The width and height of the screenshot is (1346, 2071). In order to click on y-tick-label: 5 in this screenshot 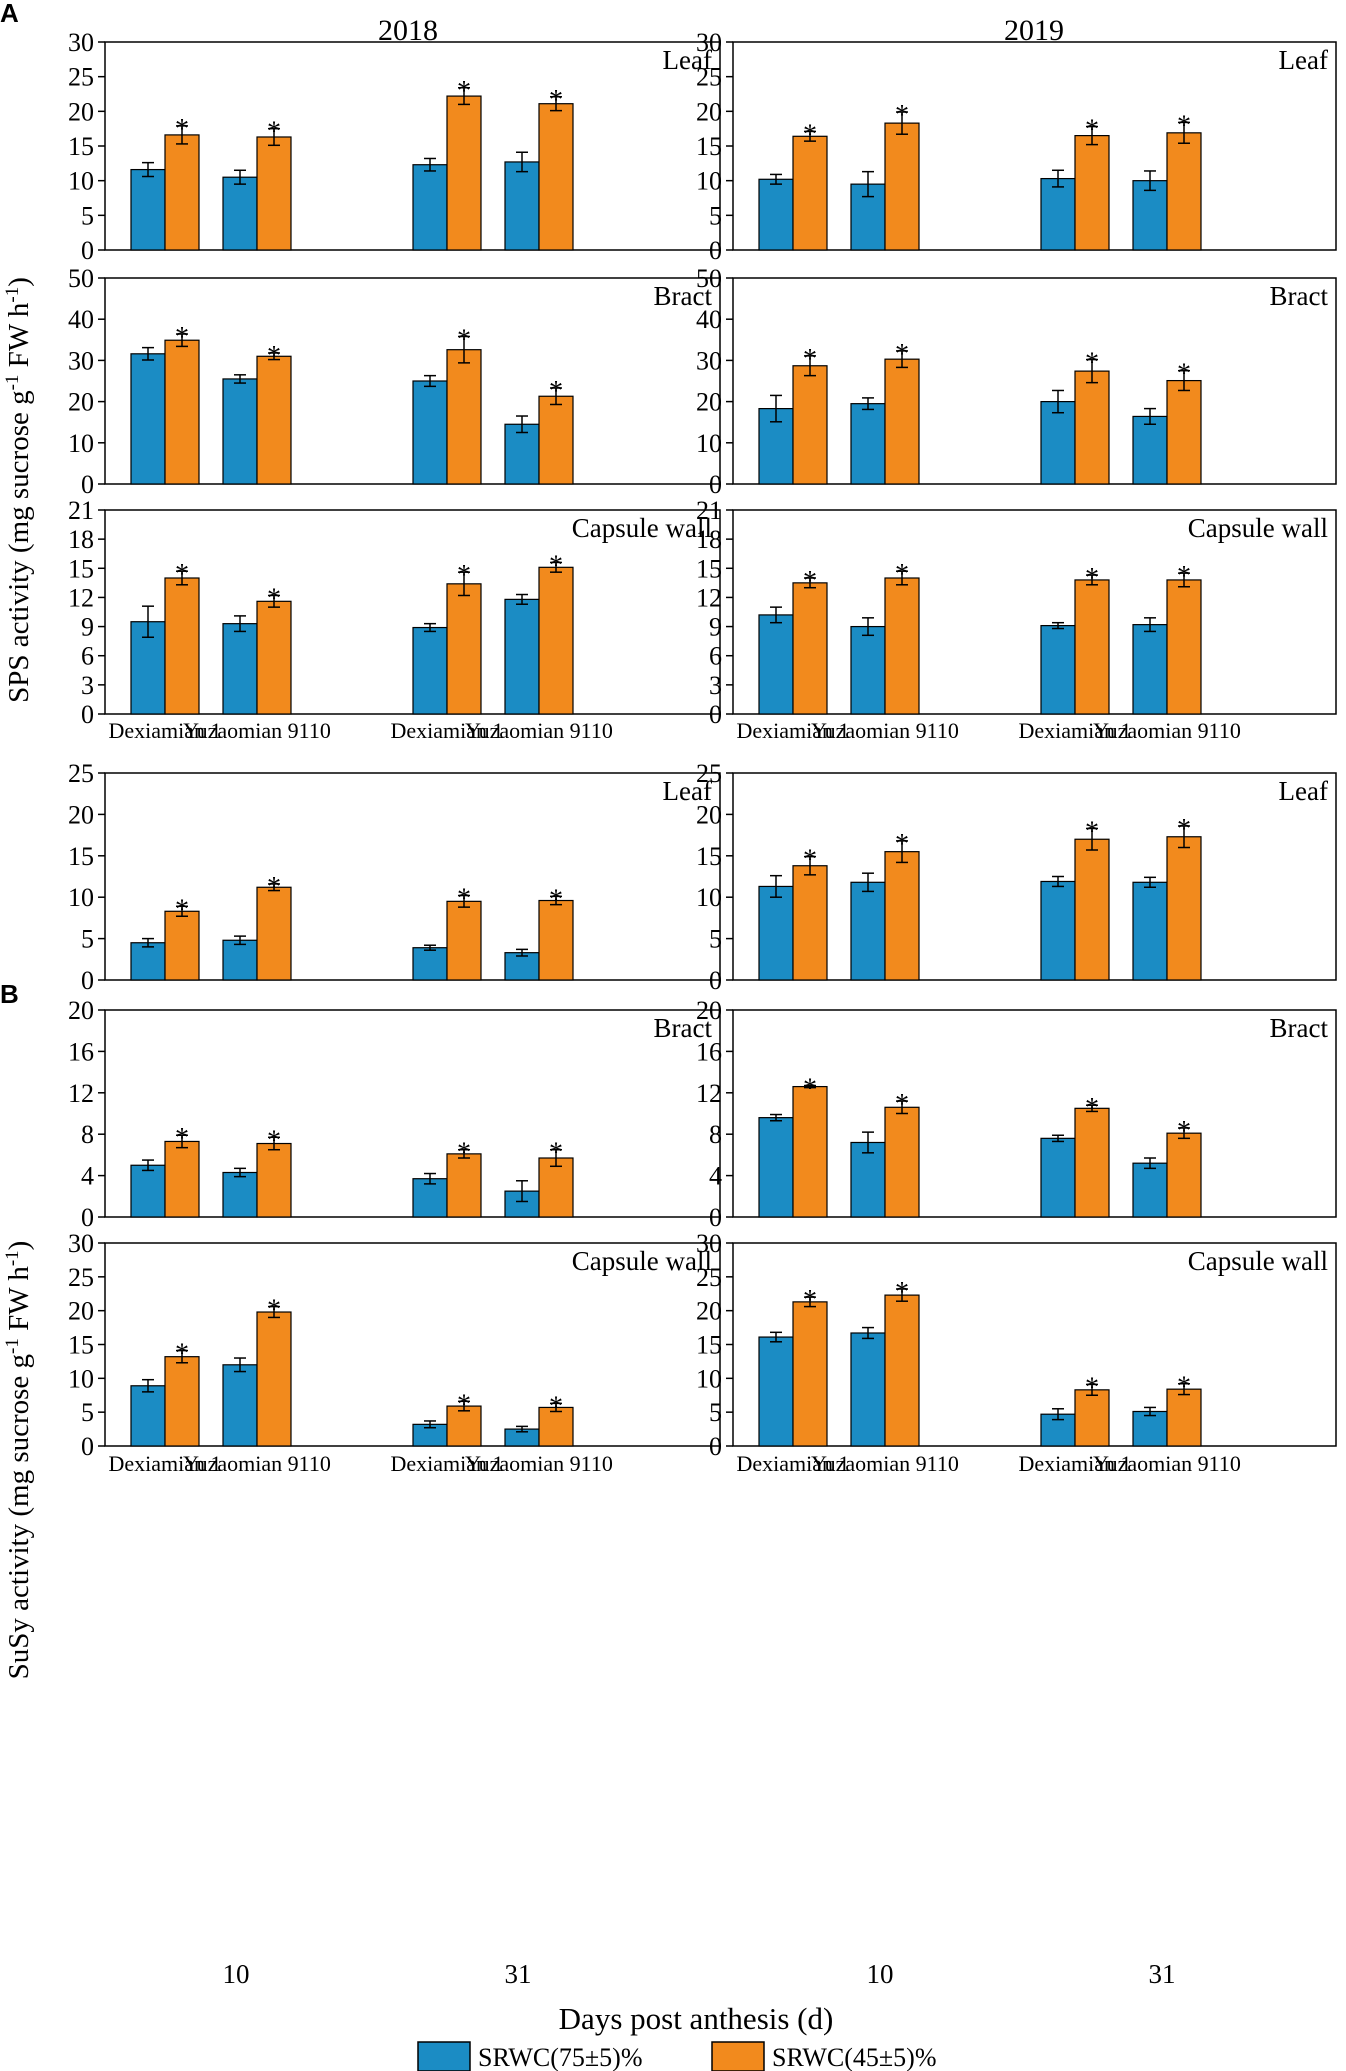, I will do `click(715, 1412)`.